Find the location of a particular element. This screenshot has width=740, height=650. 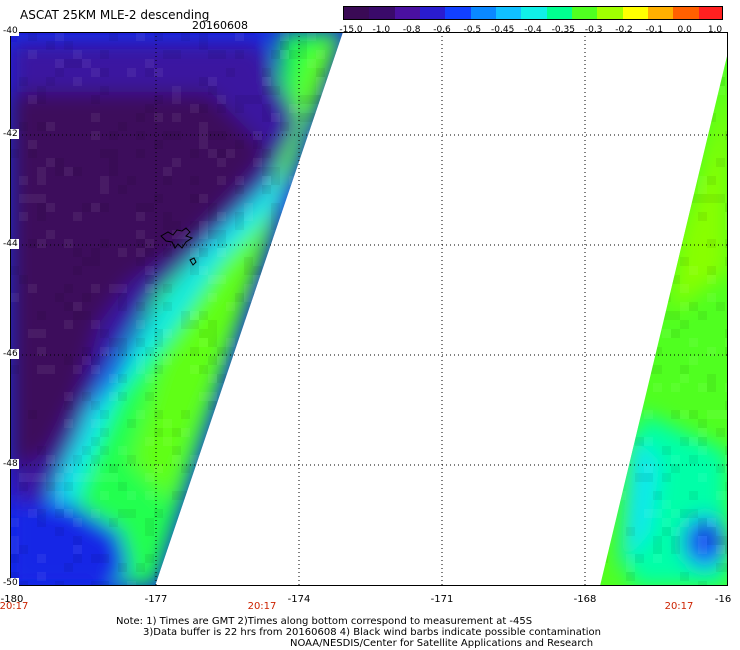

latitude-label: -42 is located at coordinates (10, 134).